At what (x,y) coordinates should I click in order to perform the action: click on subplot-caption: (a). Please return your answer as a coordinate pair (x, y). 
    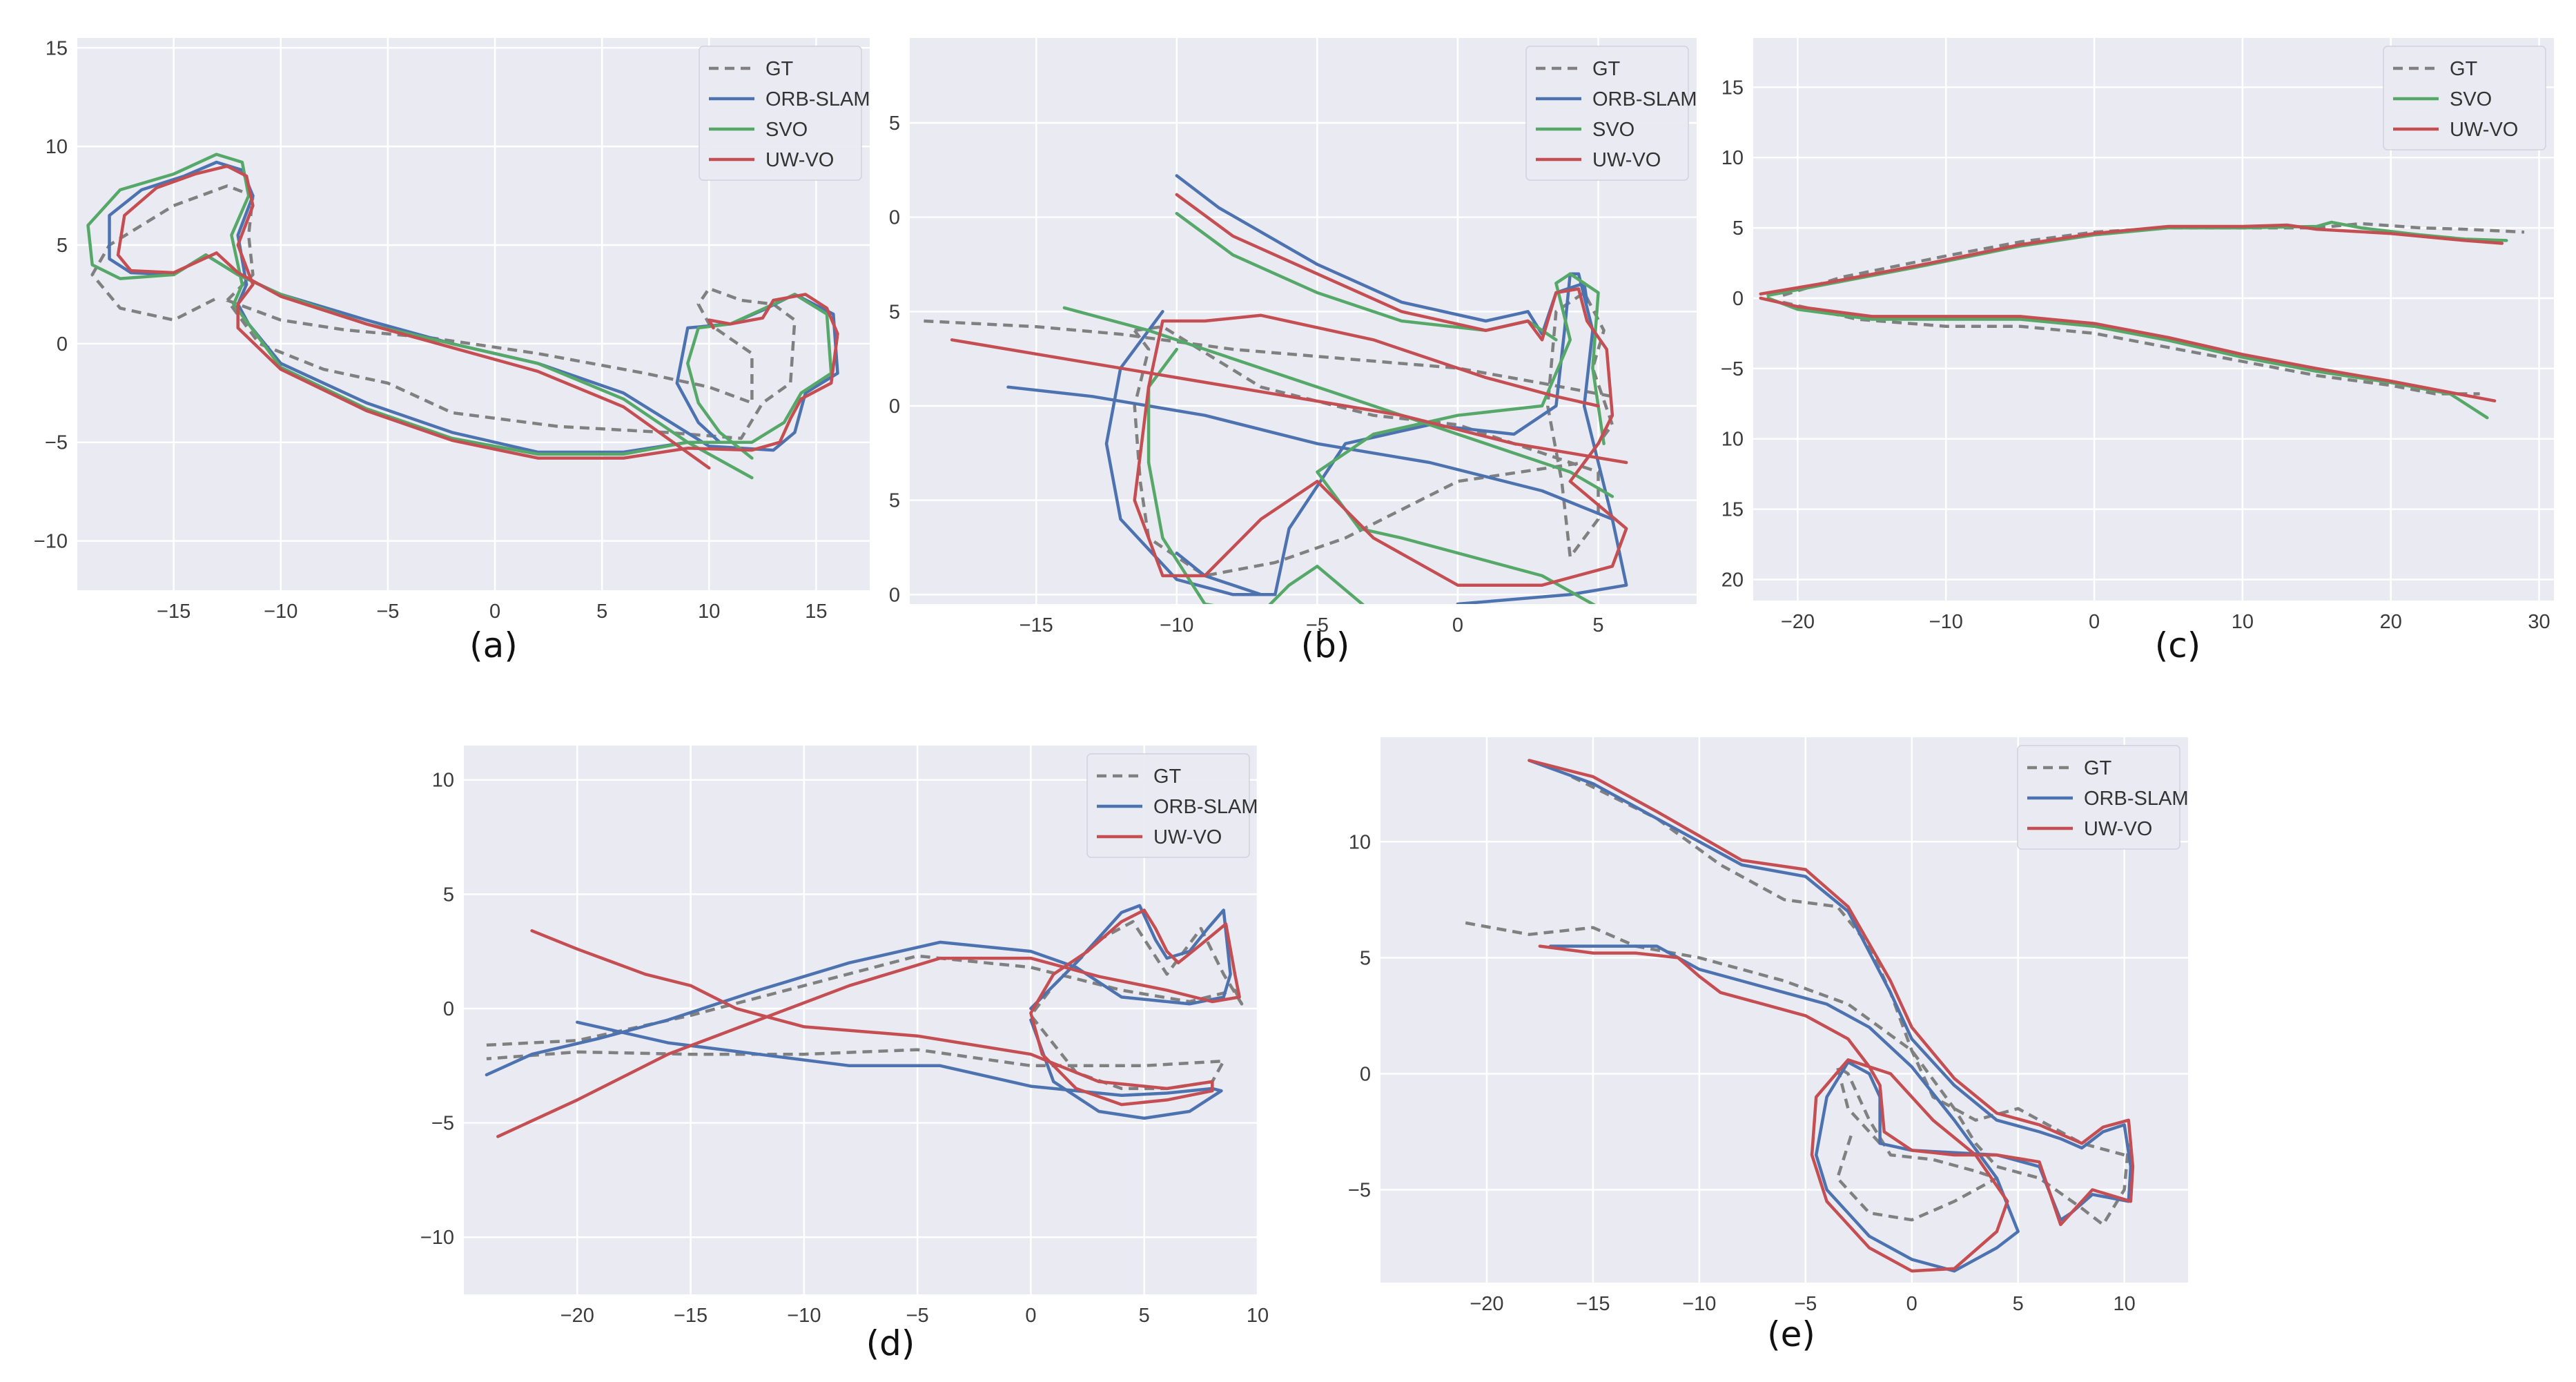
    Looking at the image, I should click on (493, 645).